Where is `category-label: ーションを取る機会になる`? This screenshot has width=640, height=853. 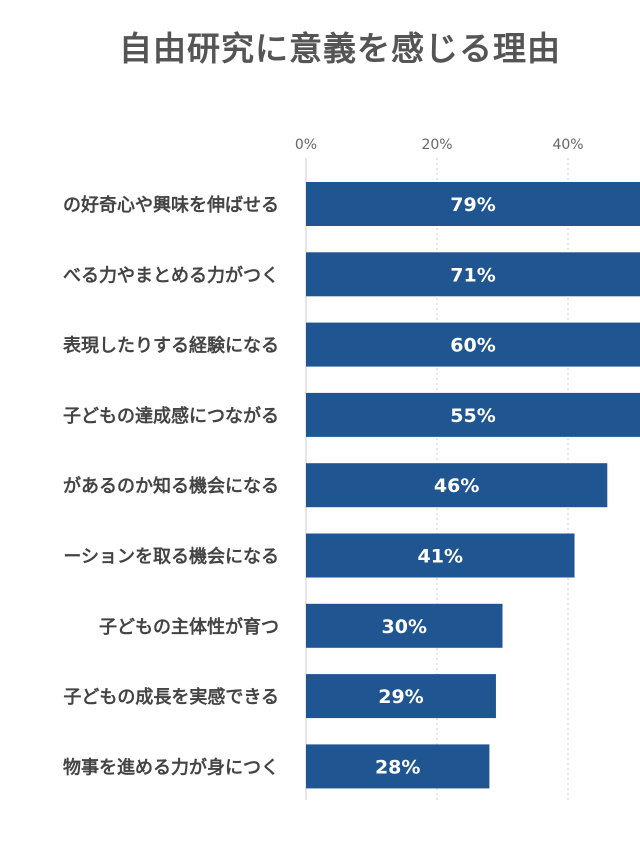 category-label: ーションを取る機会になる is located at coordinates (171, 557).